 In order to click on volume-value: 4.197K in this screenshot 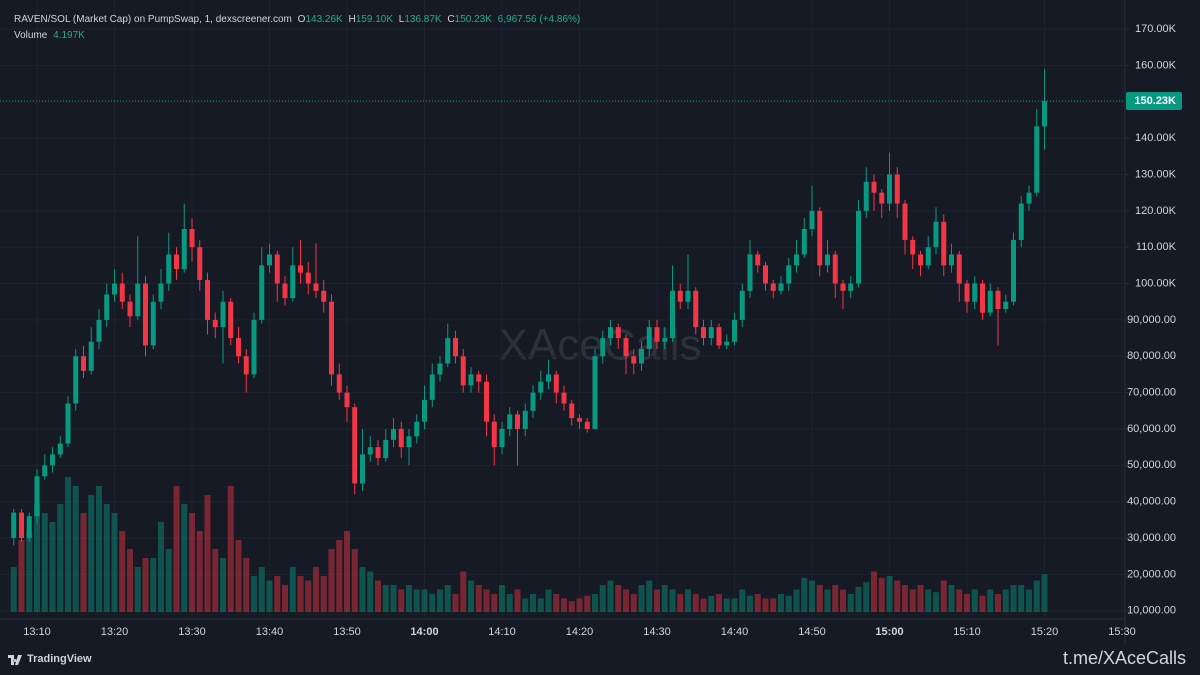, I will do `click(69, 35)`.